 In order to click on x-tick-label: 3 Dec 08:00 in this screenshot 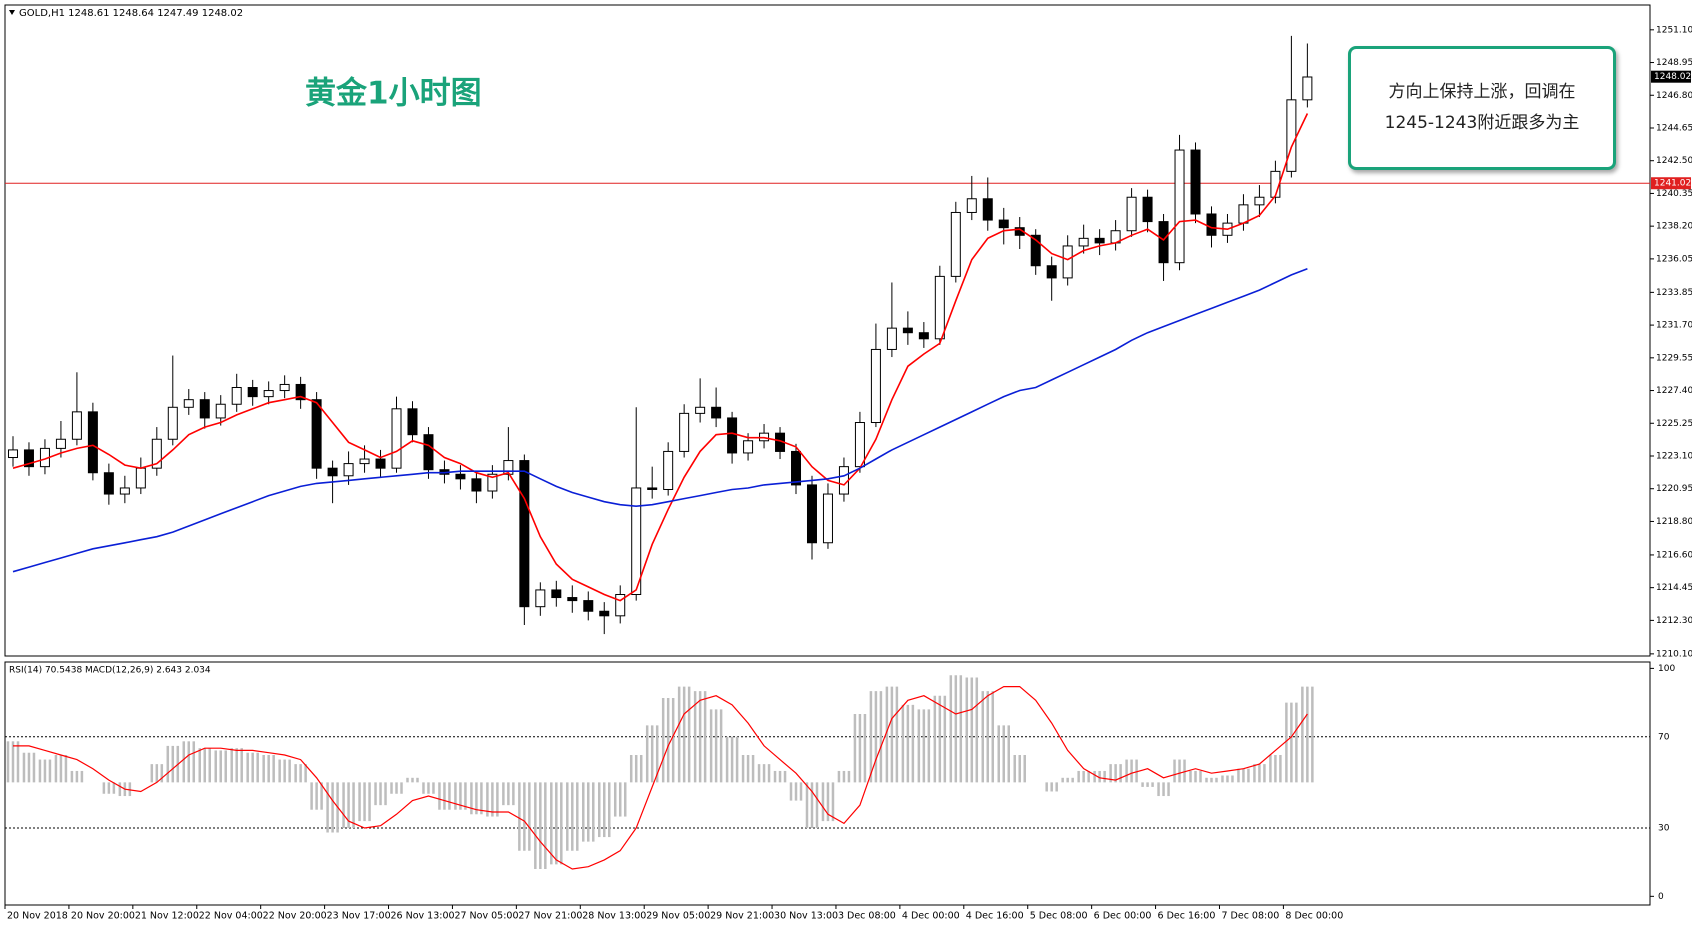, I will do `click(867, 916)`.